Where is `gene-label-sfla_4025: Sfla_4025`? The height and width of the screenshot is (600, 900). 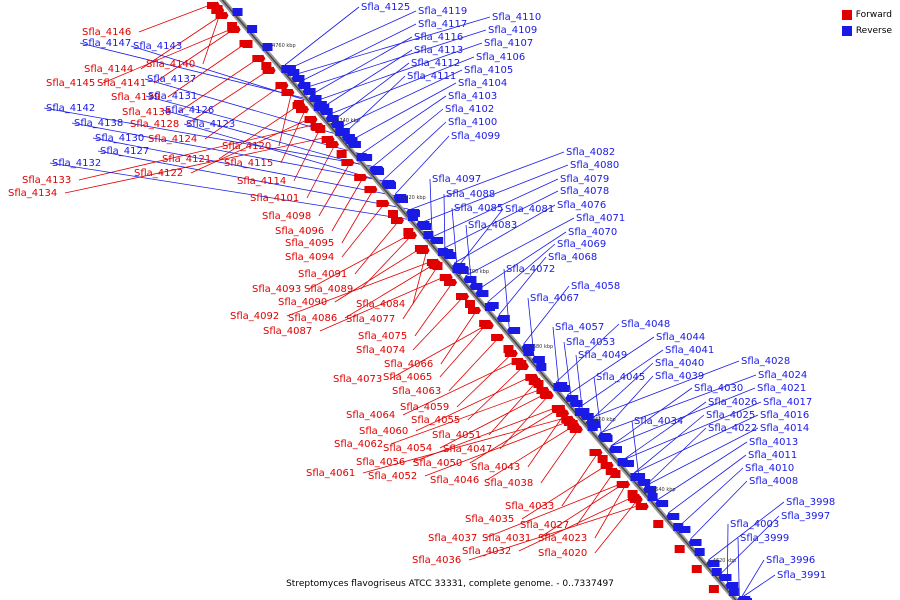
gene-label-sfla_4025: Sfla_4025 is located at coordinates (730, 415).